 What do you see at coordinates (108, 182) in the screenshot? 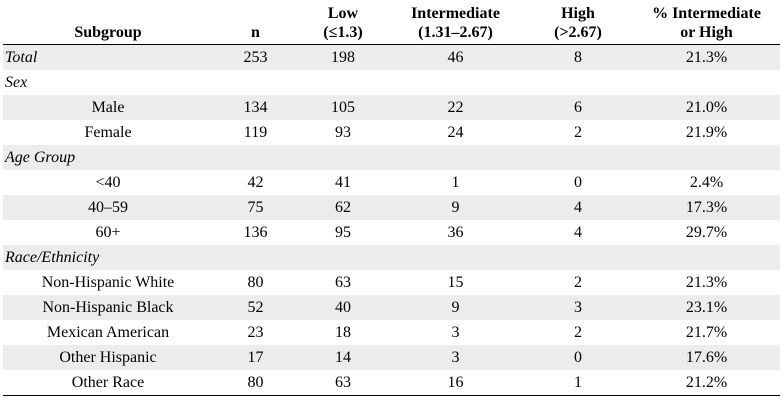
I see `row-label: <40` at bounding box center [108, 182].